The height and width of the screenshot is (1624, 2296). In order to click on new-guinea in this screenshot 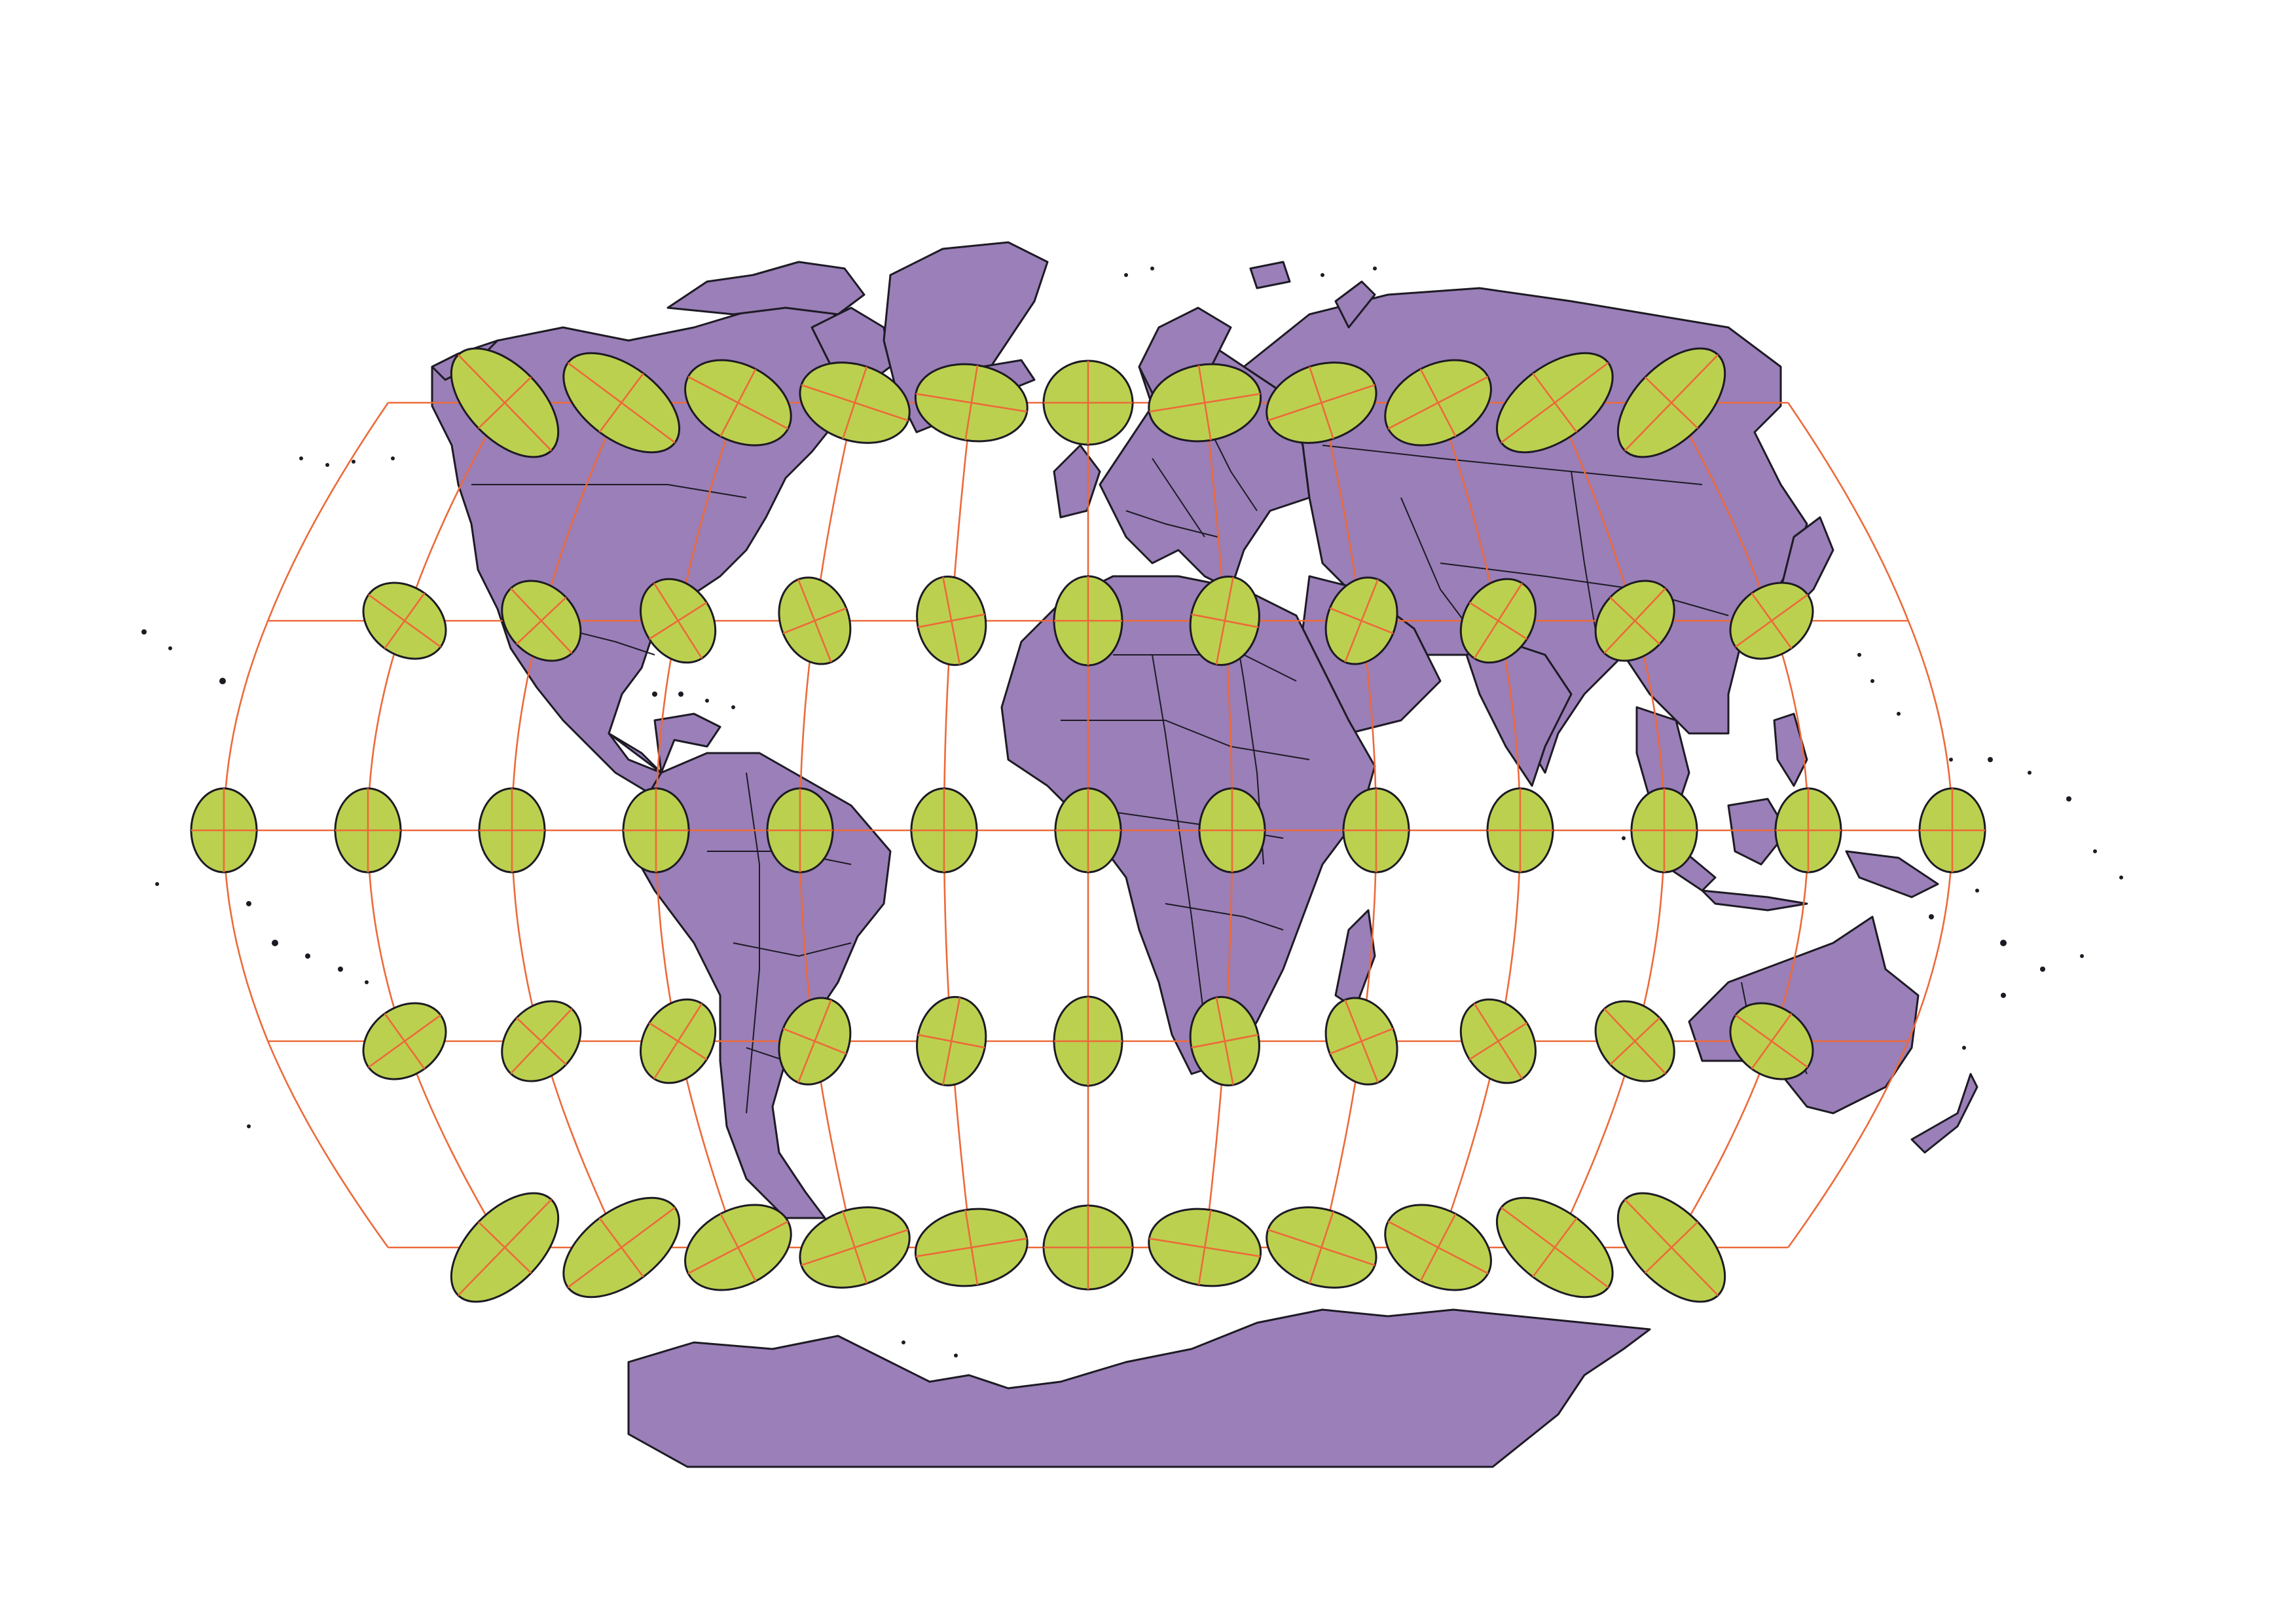, I will do `click(1892, 874)`.